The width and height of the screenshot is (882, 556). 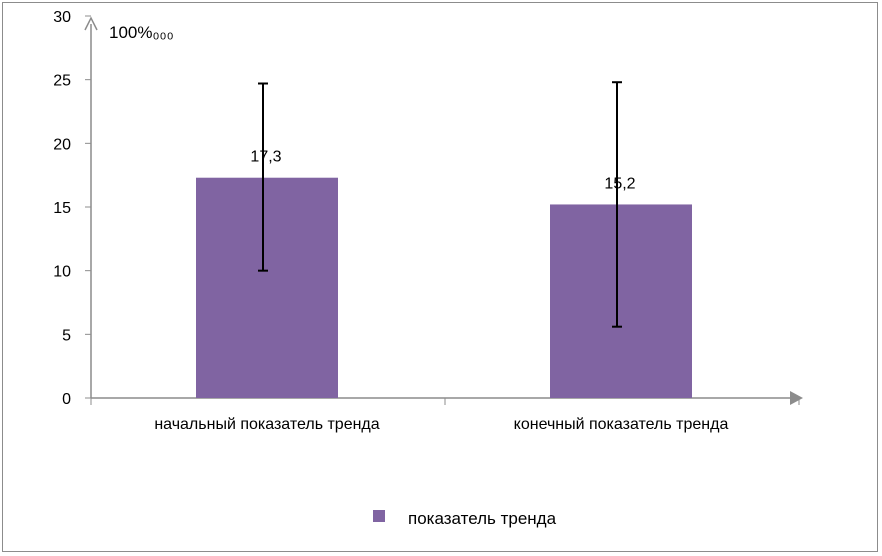 What do you see at coordinates (62, 81) in the screenshot?
I see `y-tick-label: 25` at bounding box center [62, 81].